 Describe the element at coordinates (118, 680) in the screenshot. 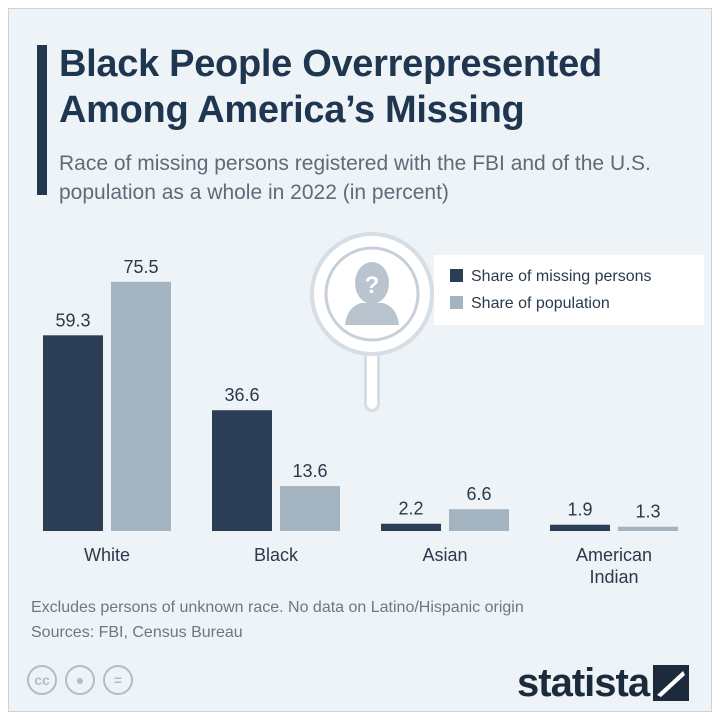

I see `nd-icon: =` at that location.